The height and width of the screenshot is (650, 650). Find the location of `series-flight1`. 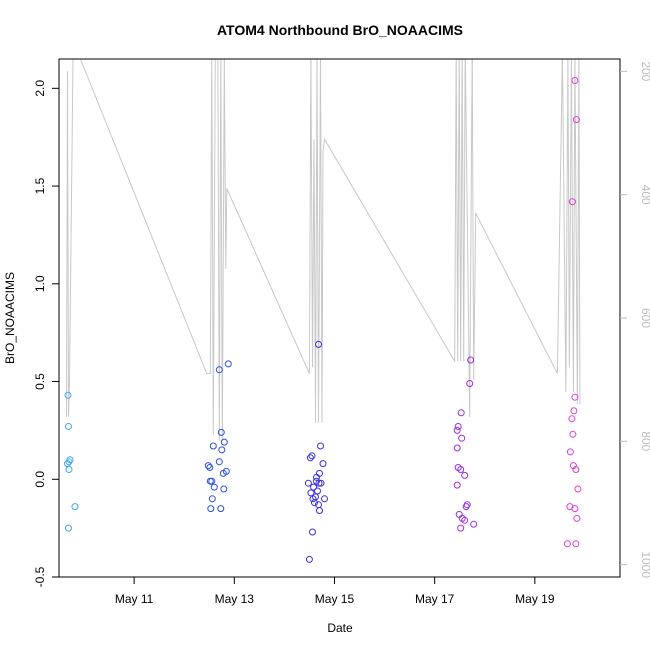

series-flight1 is located at coordinates (71, 461).